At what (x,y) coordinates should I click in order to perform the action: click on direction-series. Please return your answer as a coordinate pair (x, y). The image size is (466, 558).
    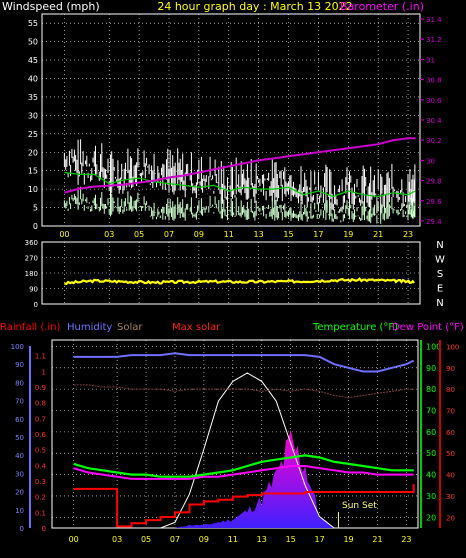
    Looking at the image, I should click on (239, 281).